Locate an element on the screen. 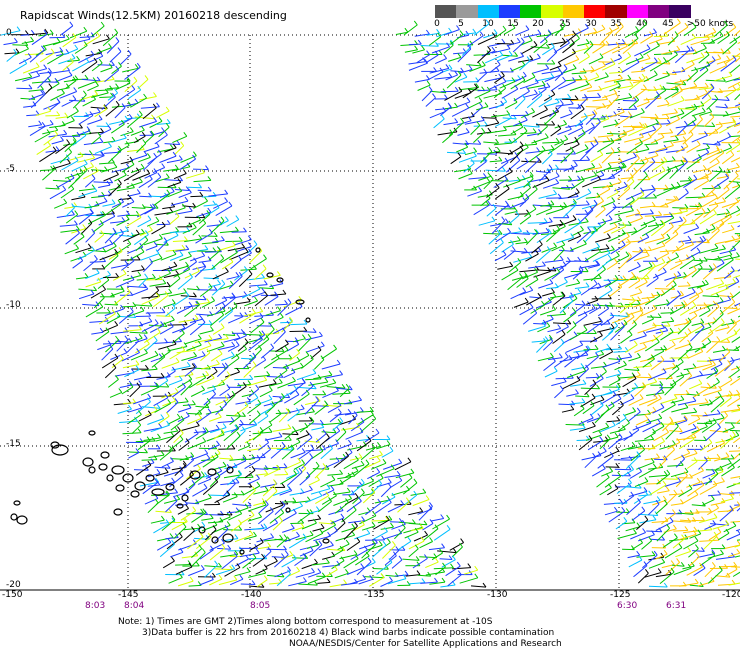  legend-label: 5 is located at coordinates (461, 24).